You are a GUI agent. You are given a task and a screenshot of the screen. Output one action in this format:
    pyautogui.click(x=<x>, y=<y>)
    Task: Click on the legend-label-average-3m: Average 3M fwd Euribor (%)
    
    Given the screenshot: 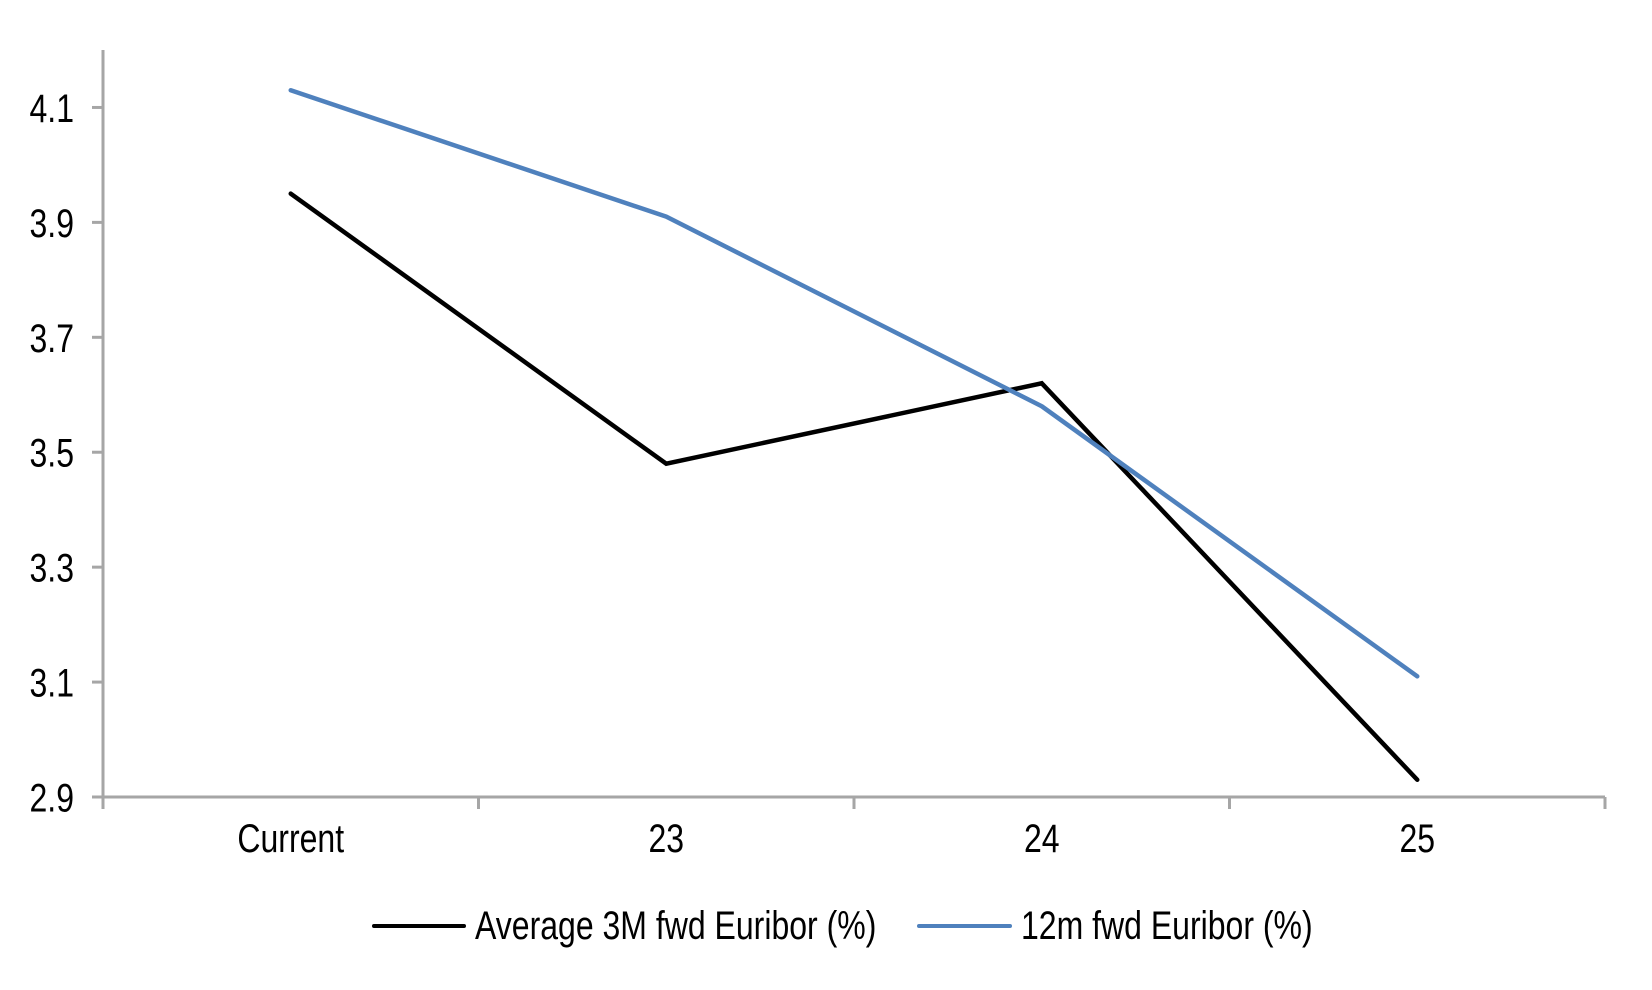 What is the action you would take?
    pyautogui.click(x=676, y=926)
    